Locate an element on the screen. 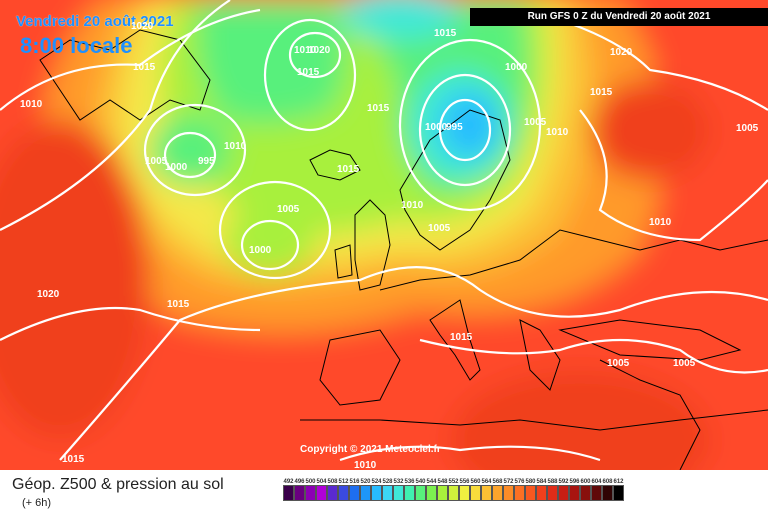 This screenshot has width=768, height=512. legend-tick: 596 is located at coordinates (574, 482).